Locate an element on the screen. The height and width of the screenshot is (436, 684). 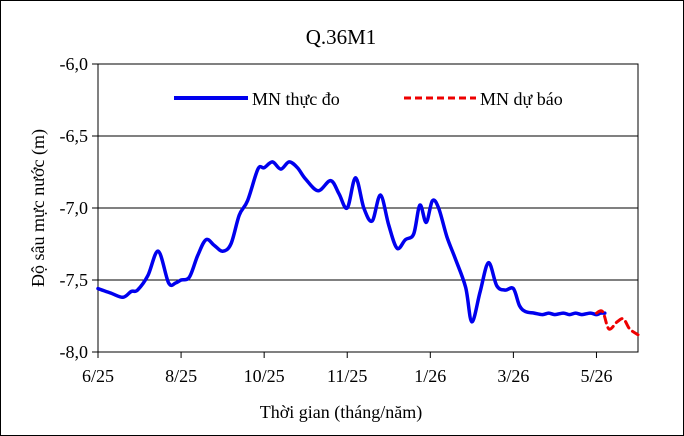
x-axis: 6/25 8/25 10/25 11/25 1/26 3/26 5/26 is located at coordinates (347, 369).